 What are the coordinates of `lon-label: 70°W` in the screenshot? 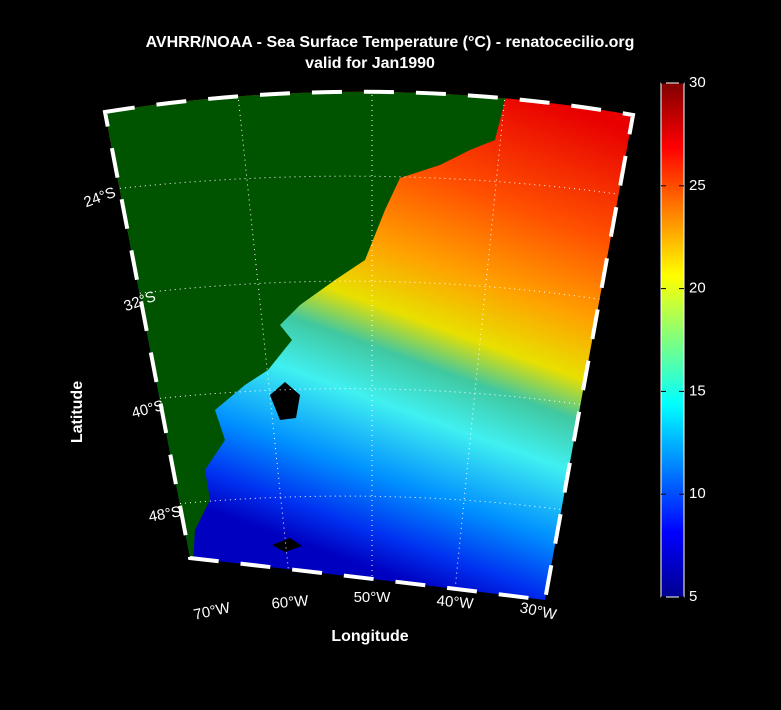 It's located at (212, 611).